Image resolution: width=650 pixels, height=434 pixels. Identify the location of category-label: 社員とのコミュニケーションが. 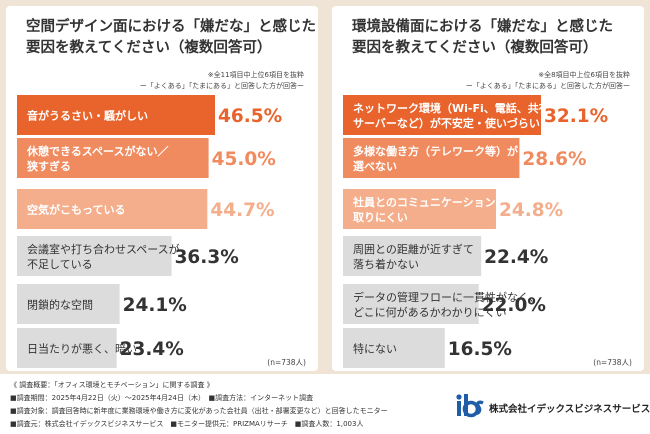
(429, 202).